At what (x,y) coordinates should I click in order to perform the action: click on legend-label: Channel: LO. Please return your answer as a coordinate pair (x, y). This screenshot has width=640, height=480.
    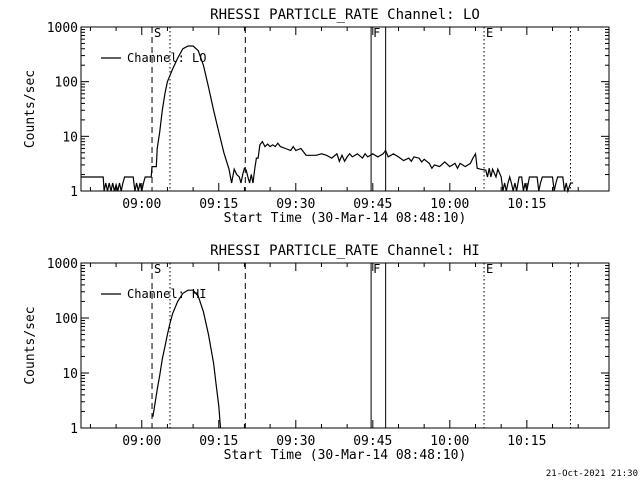
    Looking at the image, I should click on (166, 58).